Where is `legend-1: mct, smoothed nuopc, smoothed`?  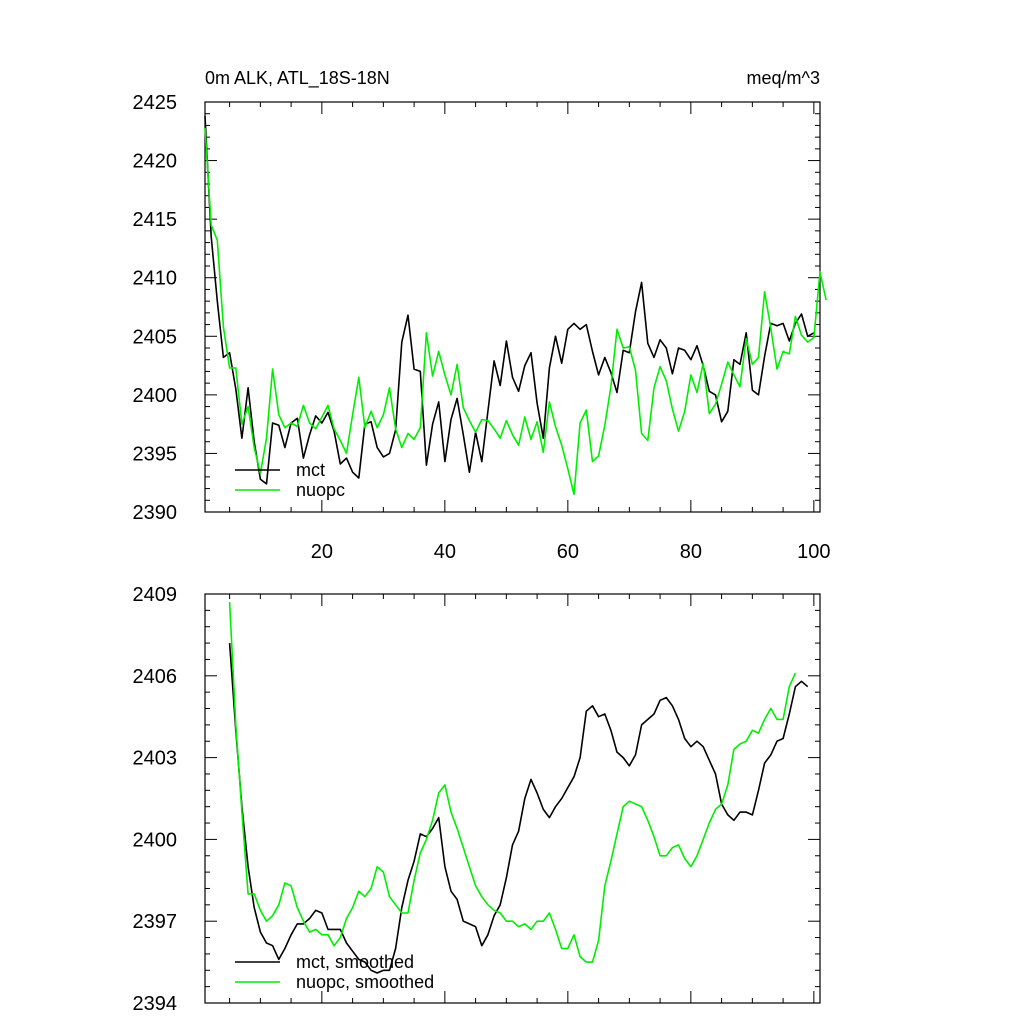
legend-1: mct, smoothed nuopc, smoothed is located at coordinates (334, 972).